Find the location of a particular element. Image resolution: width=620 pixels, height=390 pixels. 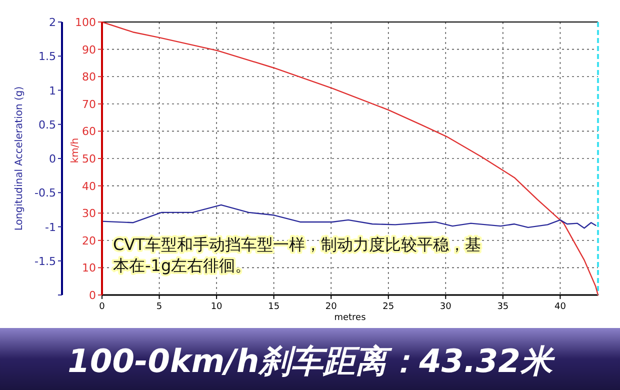

y-tick-label: 50 is located at coordinates (89, 159).